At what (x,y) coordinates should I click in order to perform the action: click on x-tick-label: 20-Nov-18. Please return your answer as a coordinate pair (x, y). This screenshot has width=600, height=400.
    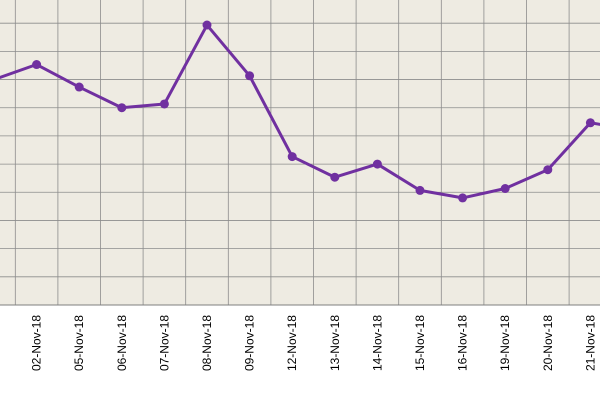
    Looking at the image, I should click on (548, 343).